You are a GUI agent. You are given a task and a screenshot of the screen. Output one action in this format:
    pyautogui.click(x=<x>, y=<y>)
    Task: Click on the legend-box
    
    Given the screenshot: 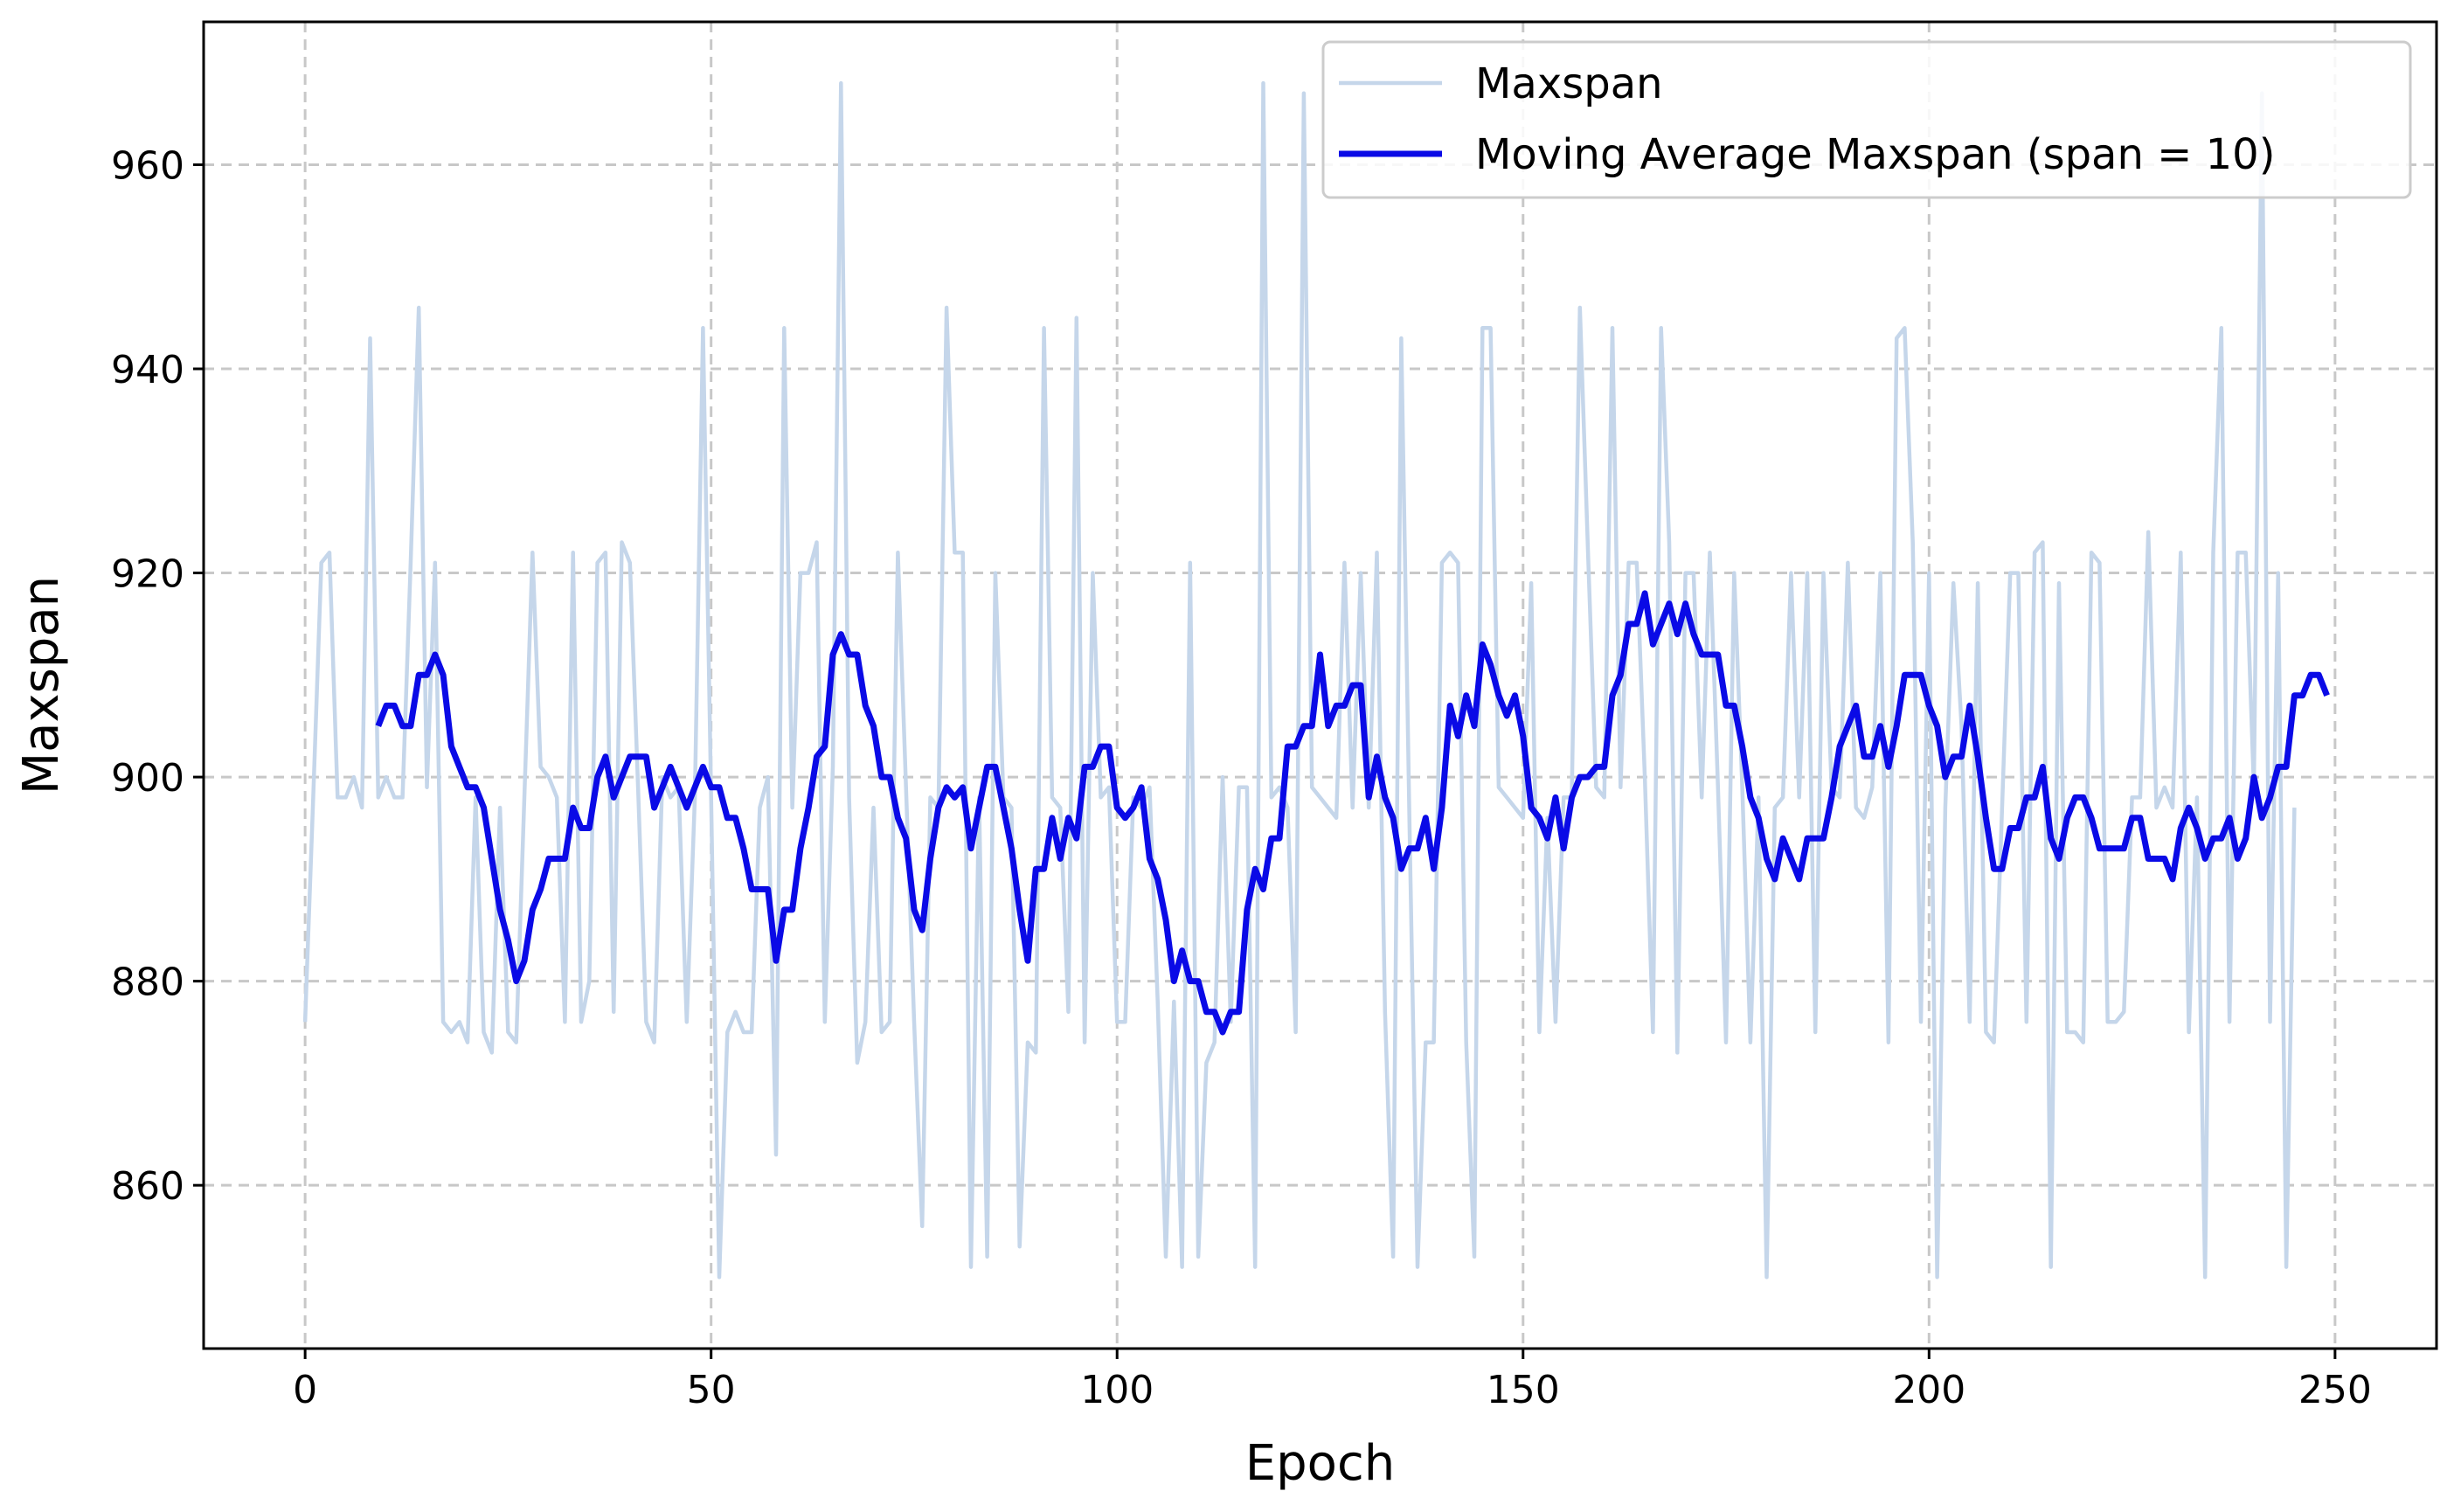 What is the action you would take?
    pyautogui.click(x=1866, y=120)
    